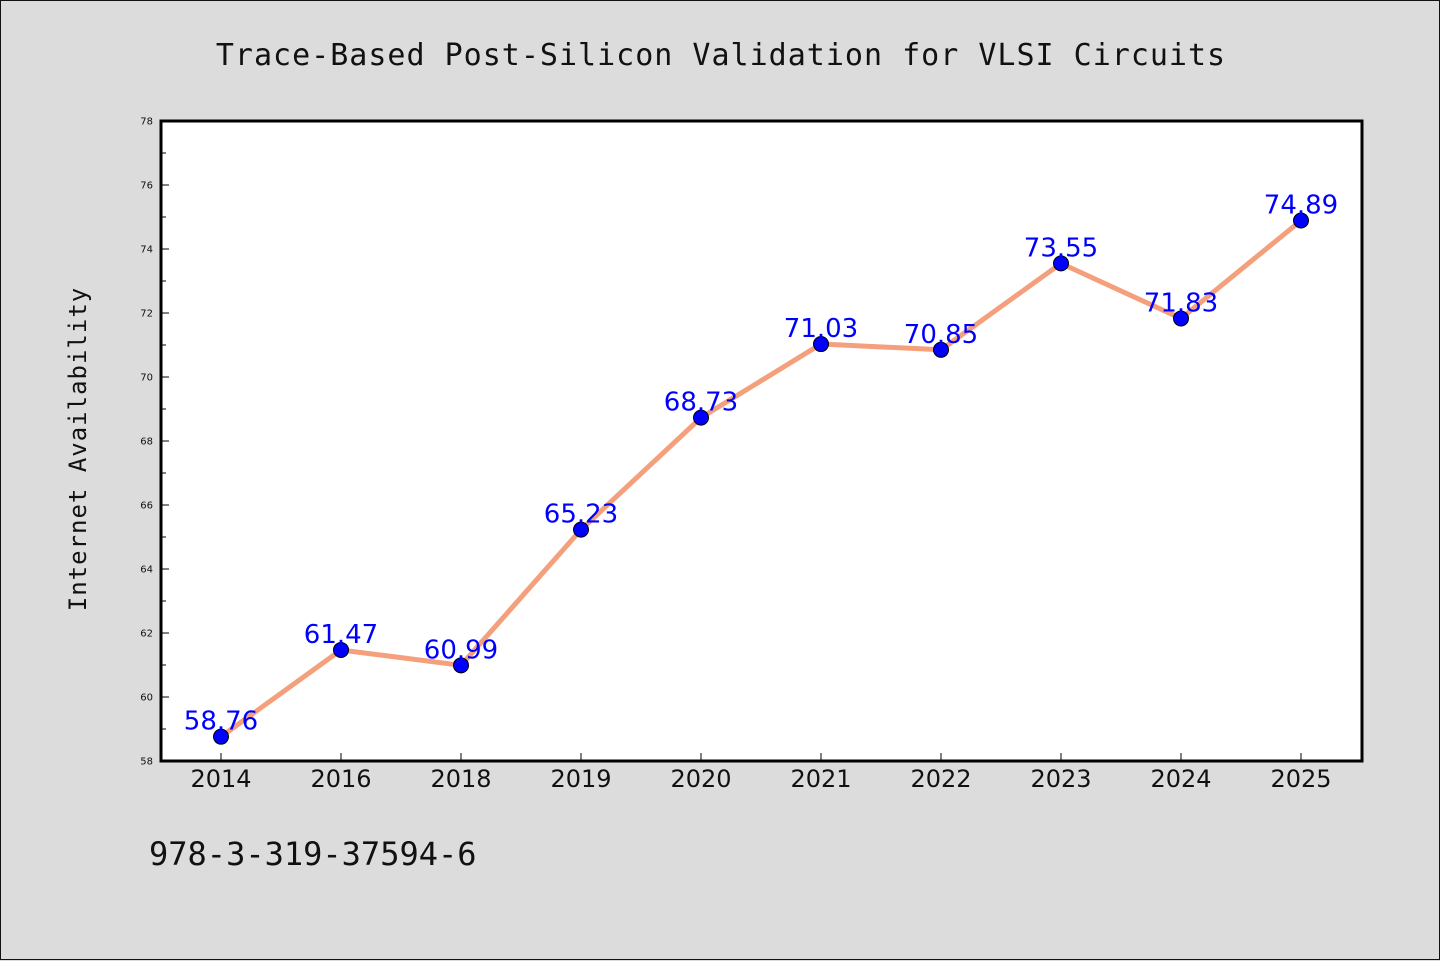 The height and width of the screenshot is (961, 1440). Describe the element at coordinates (580, 779) in the screenshot. I see `x-tick-label: 2019` at that location.